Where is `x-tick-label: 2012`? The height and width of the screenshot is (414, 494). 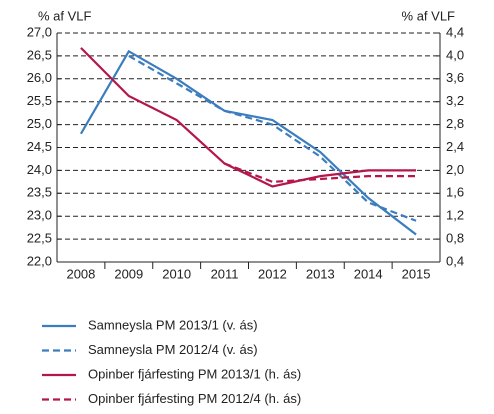
x-tick-label: 2012 is located at coordinates (272, 273).